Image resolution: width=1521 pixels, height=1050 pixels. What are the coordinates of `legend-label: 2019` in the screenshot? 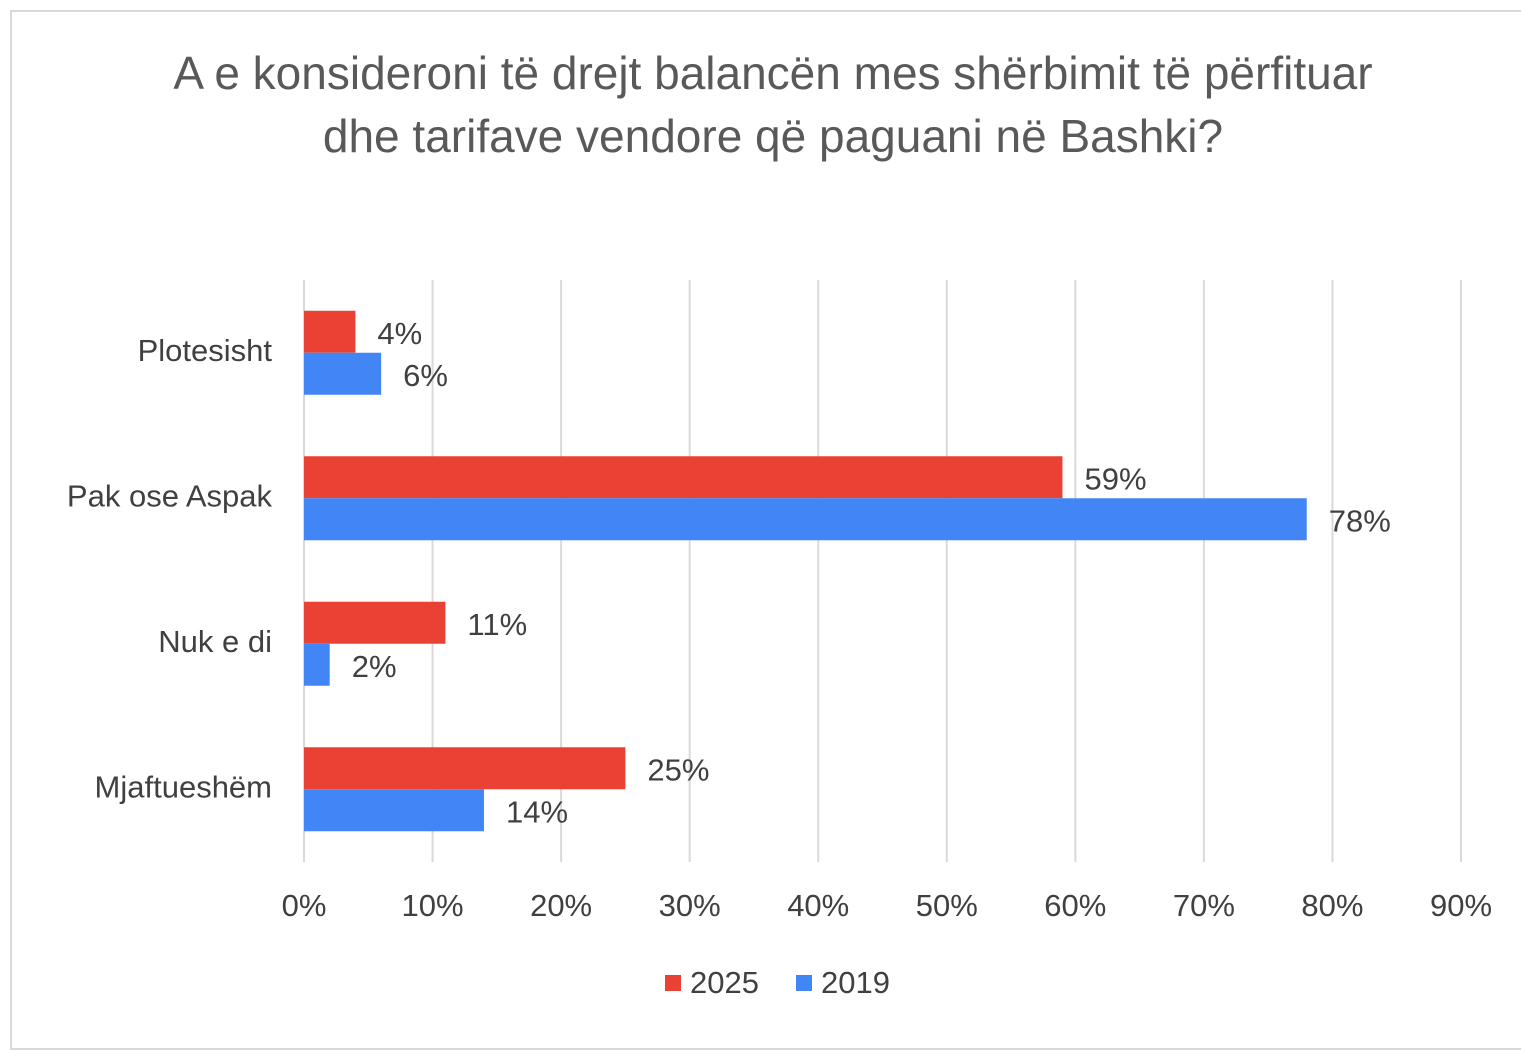 It's located at (855, 982).